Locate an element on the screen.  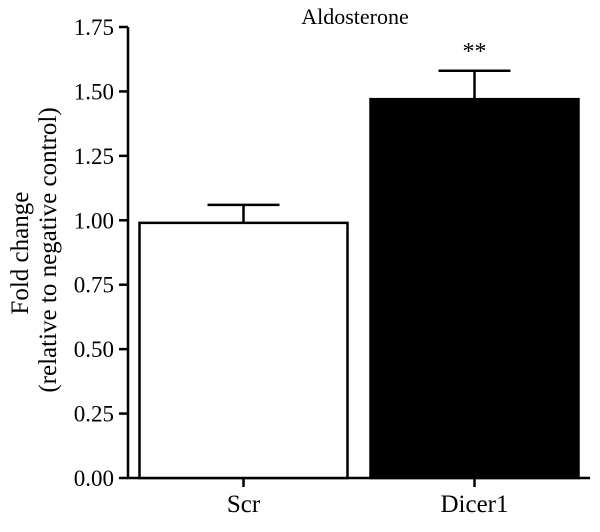
significance-label-1: ** is located at coordinates (475, 52).